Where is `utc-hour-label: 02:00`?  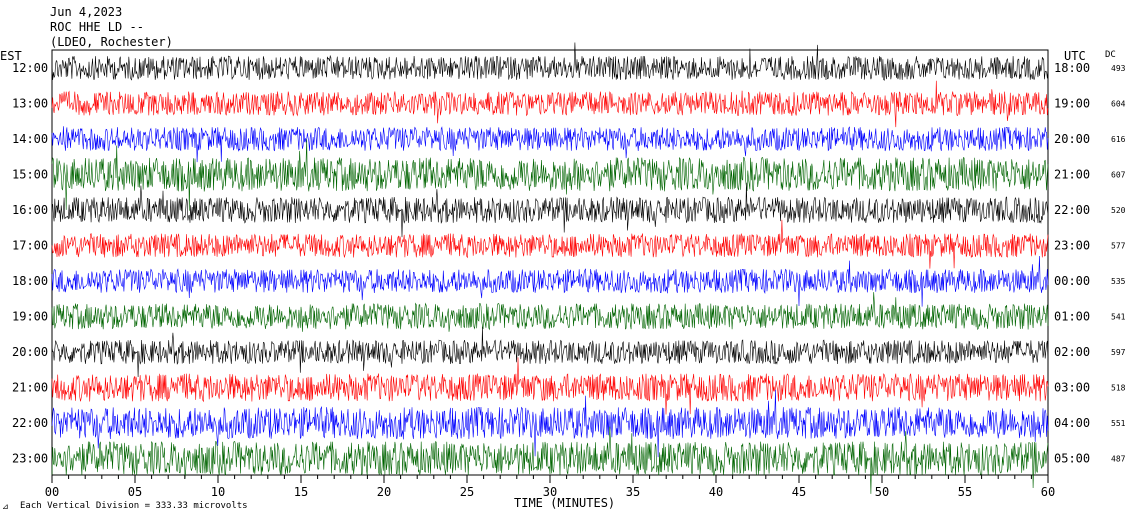
utc-hour-label: 02:00 is located at coordinates (1072, 352).